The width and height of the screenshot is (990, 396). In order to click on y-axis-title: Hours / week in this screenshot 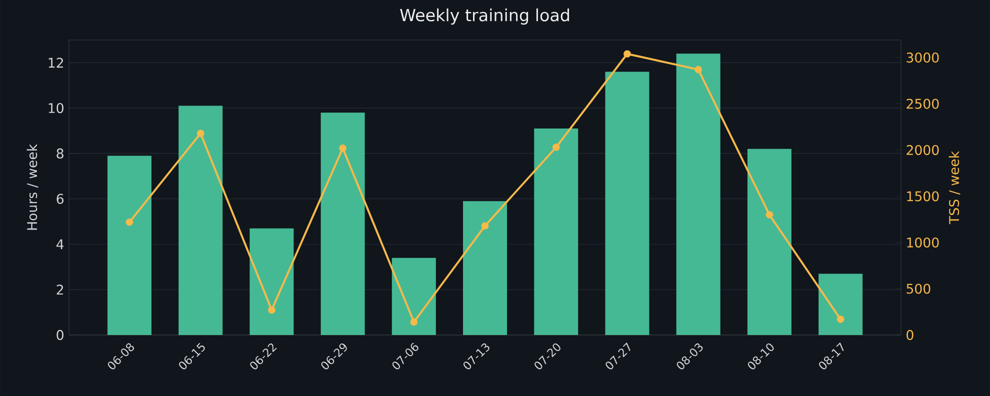, I will do `click(32, 187)`.